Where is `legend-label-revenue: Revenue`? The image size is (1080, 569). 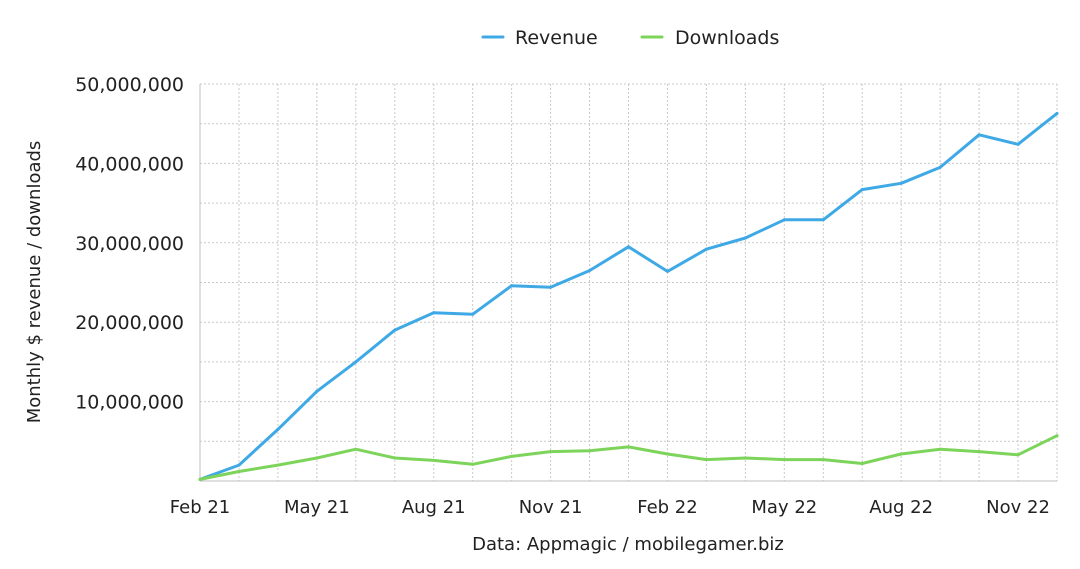
legend-label-revenue: Revenue is located at coordinates (556, 38).